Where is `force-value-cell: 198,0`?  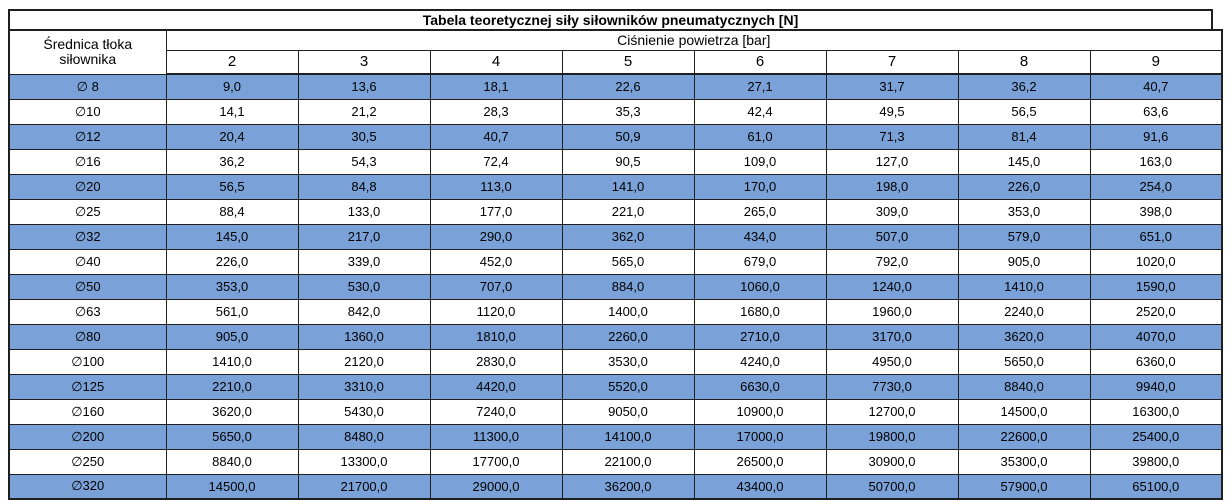 force-value-cell: 198,0 is located at coordinates (892, 186).